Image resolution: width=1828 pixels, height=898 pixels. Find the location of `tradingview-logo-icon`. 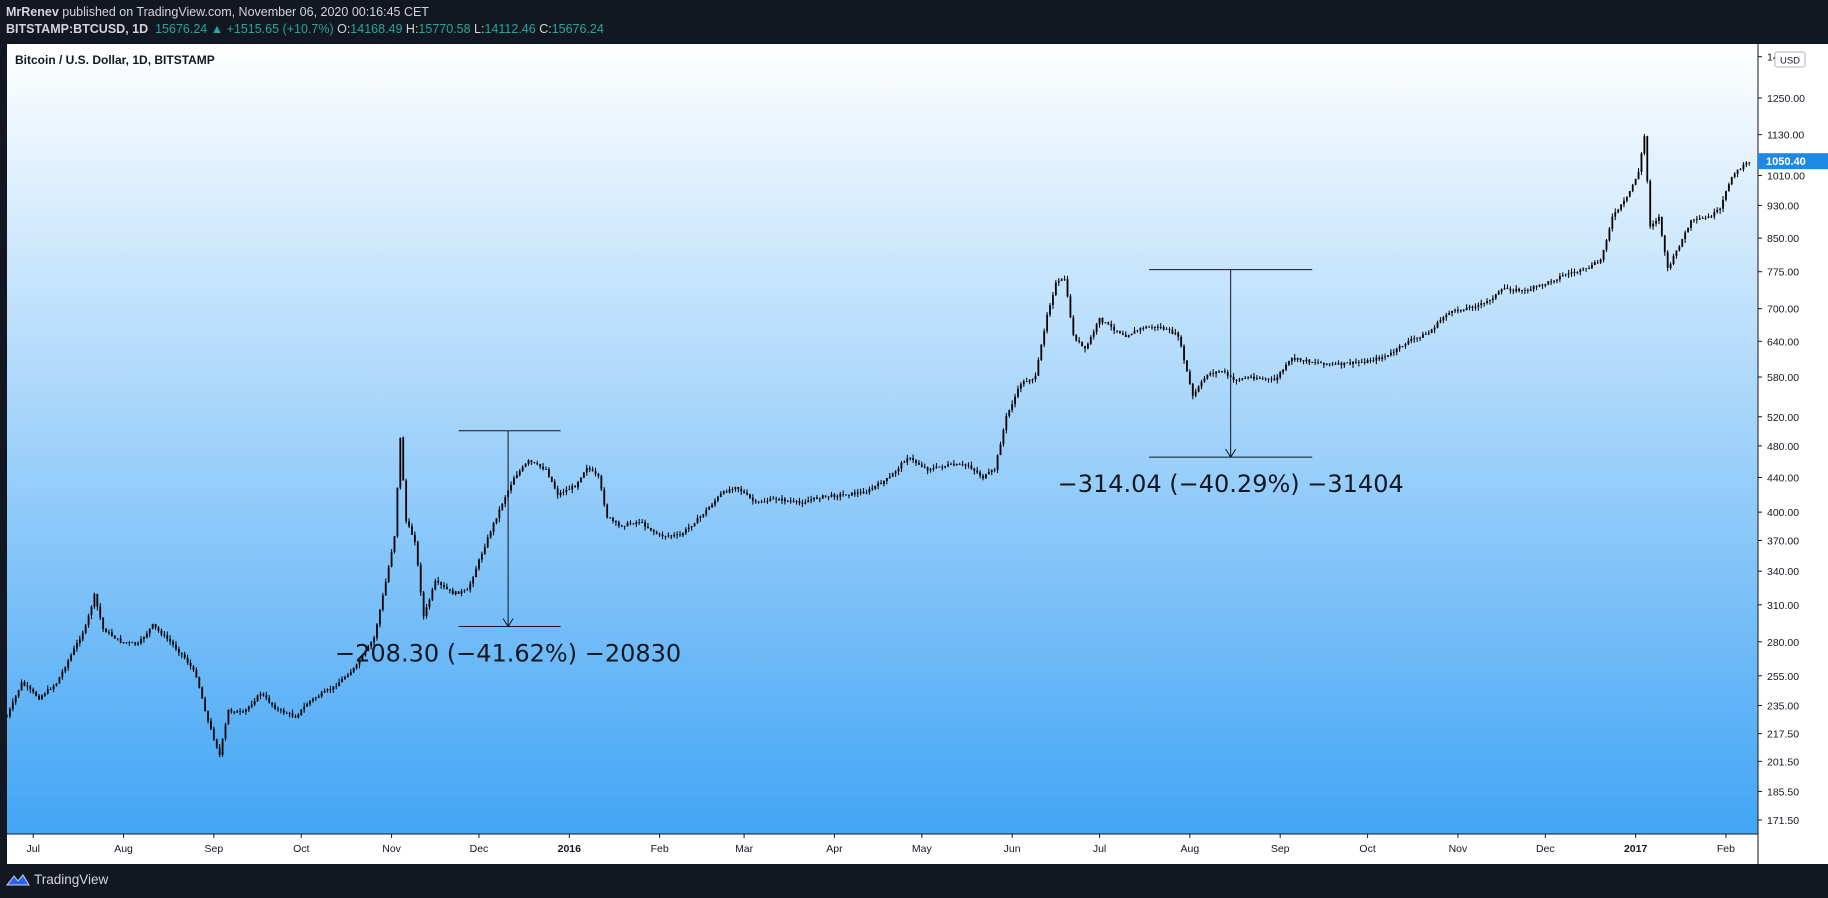

tradingview-logo-icon is located at coordinates (18, 880).